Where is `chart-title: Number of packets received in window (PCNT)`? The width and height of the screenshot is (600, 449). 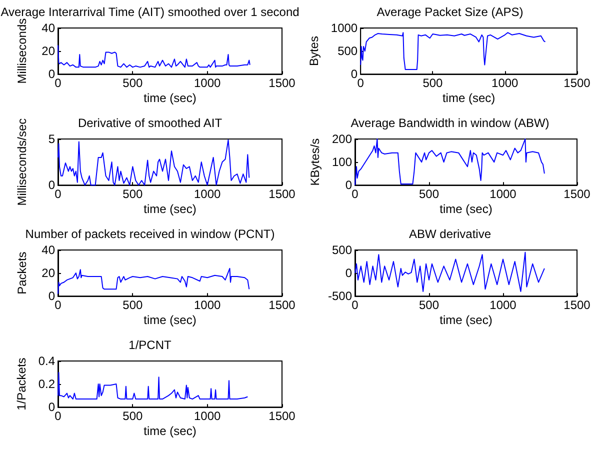
chart-title: Number of packets received in window (PCNT) is located at coordinates (150, 234).